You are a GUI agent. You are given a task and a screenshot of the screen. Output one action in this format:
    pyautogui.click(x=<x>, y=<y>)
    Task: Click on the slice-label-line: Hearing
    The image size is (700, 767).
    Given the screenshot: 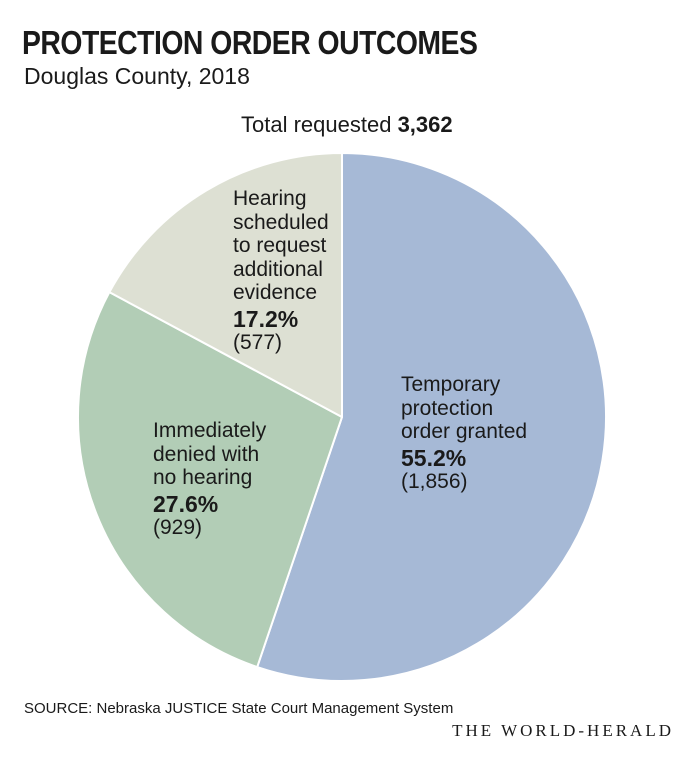 What is the action you would take?
    pyautogui.click(x=270, y=198)
    